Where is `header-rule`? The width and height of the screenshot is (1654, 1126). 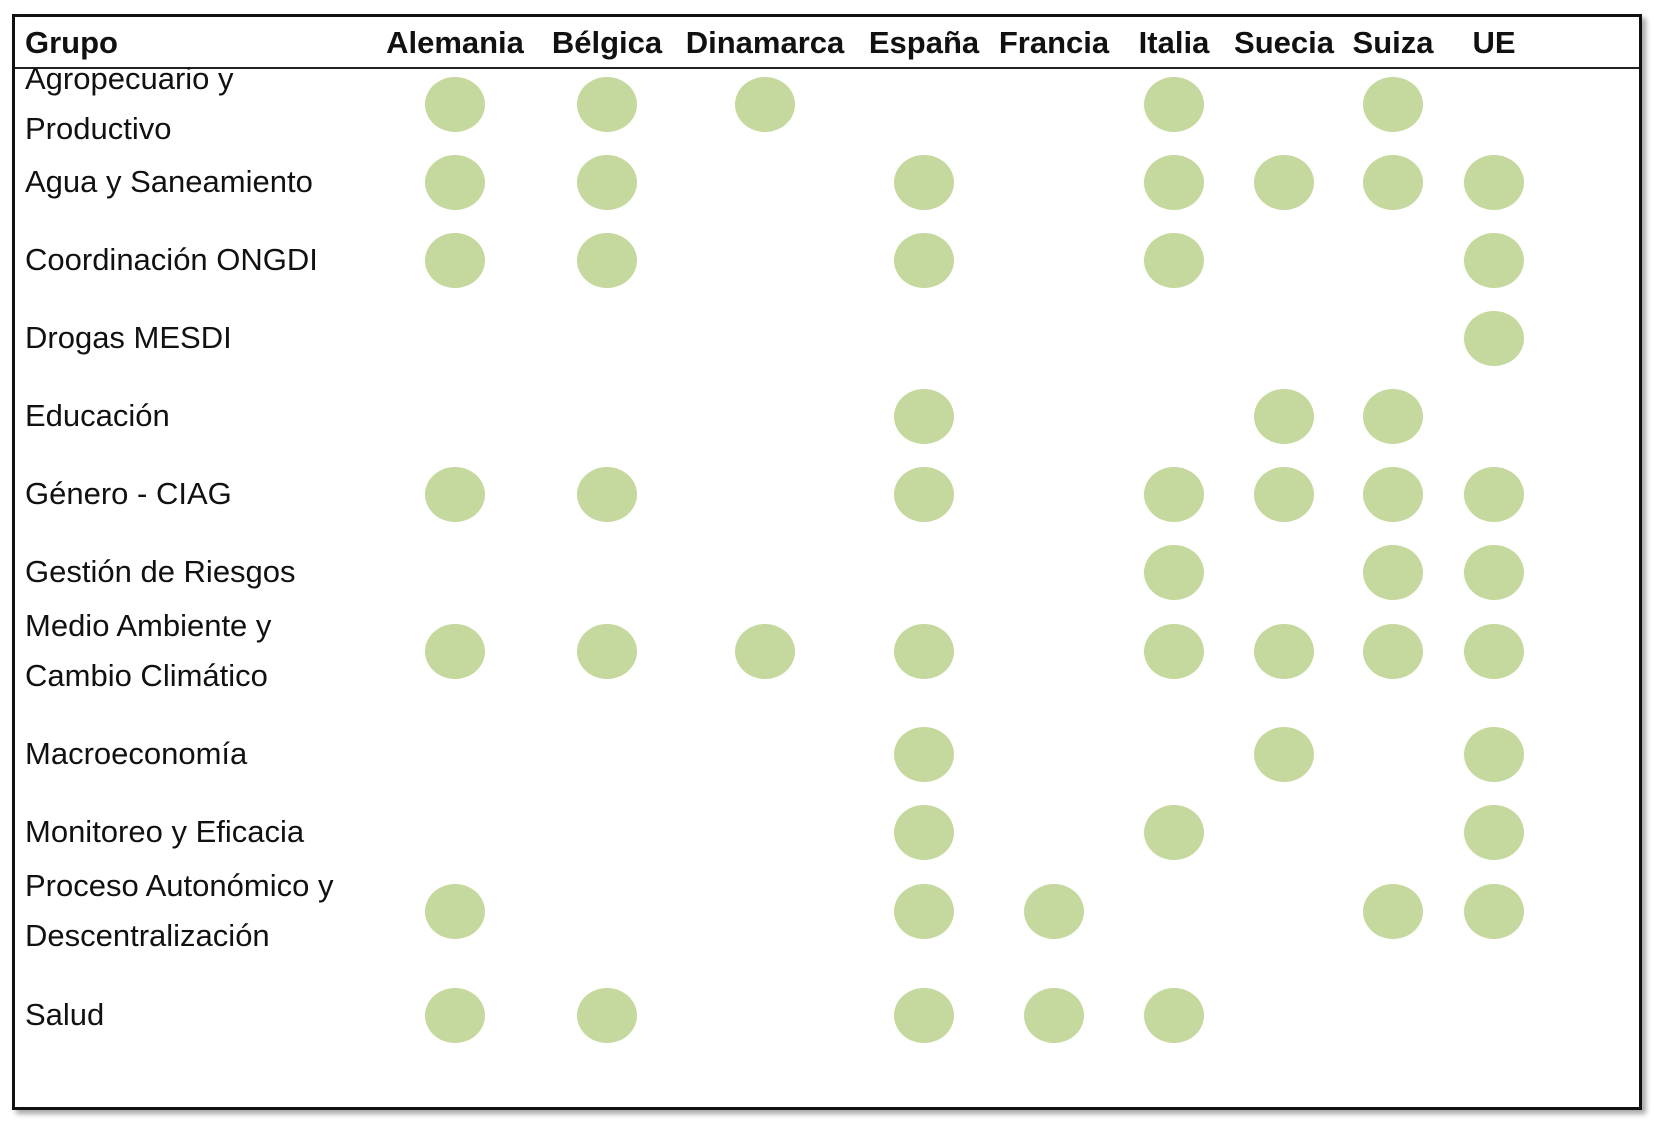
header-rule is located at coordinates (827, 68).